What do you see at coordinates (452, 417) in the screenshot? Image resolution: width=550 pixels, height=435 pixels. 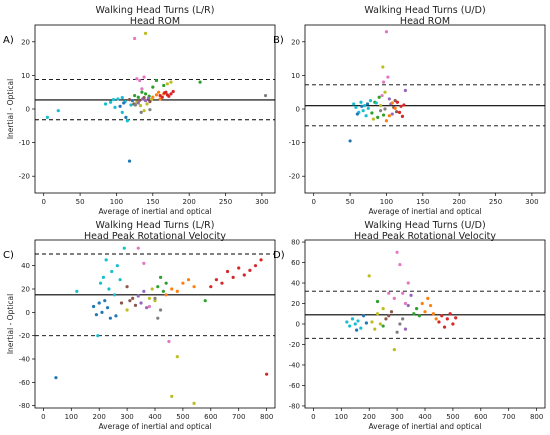 I see `x-tick-label: 500` at bounding box center [452, 417].